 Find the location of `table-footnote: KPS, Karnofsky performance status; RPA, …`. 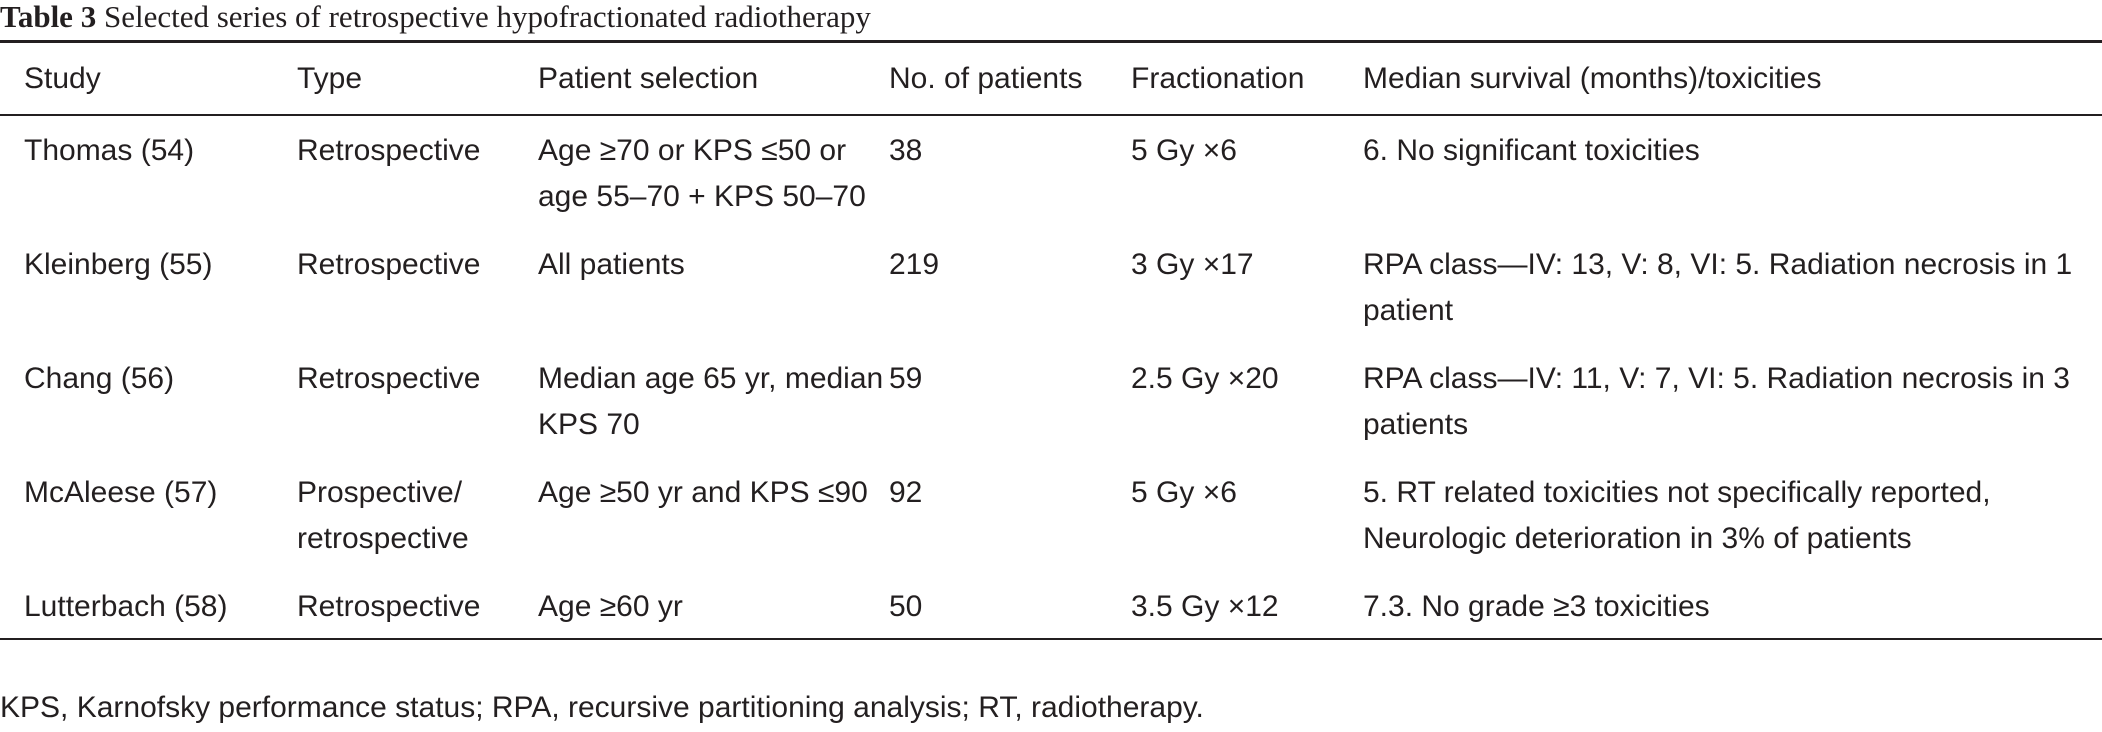

table-footnote: KPS, Karnofsky performance status; RPA, … is located at coordinates (602, 707).